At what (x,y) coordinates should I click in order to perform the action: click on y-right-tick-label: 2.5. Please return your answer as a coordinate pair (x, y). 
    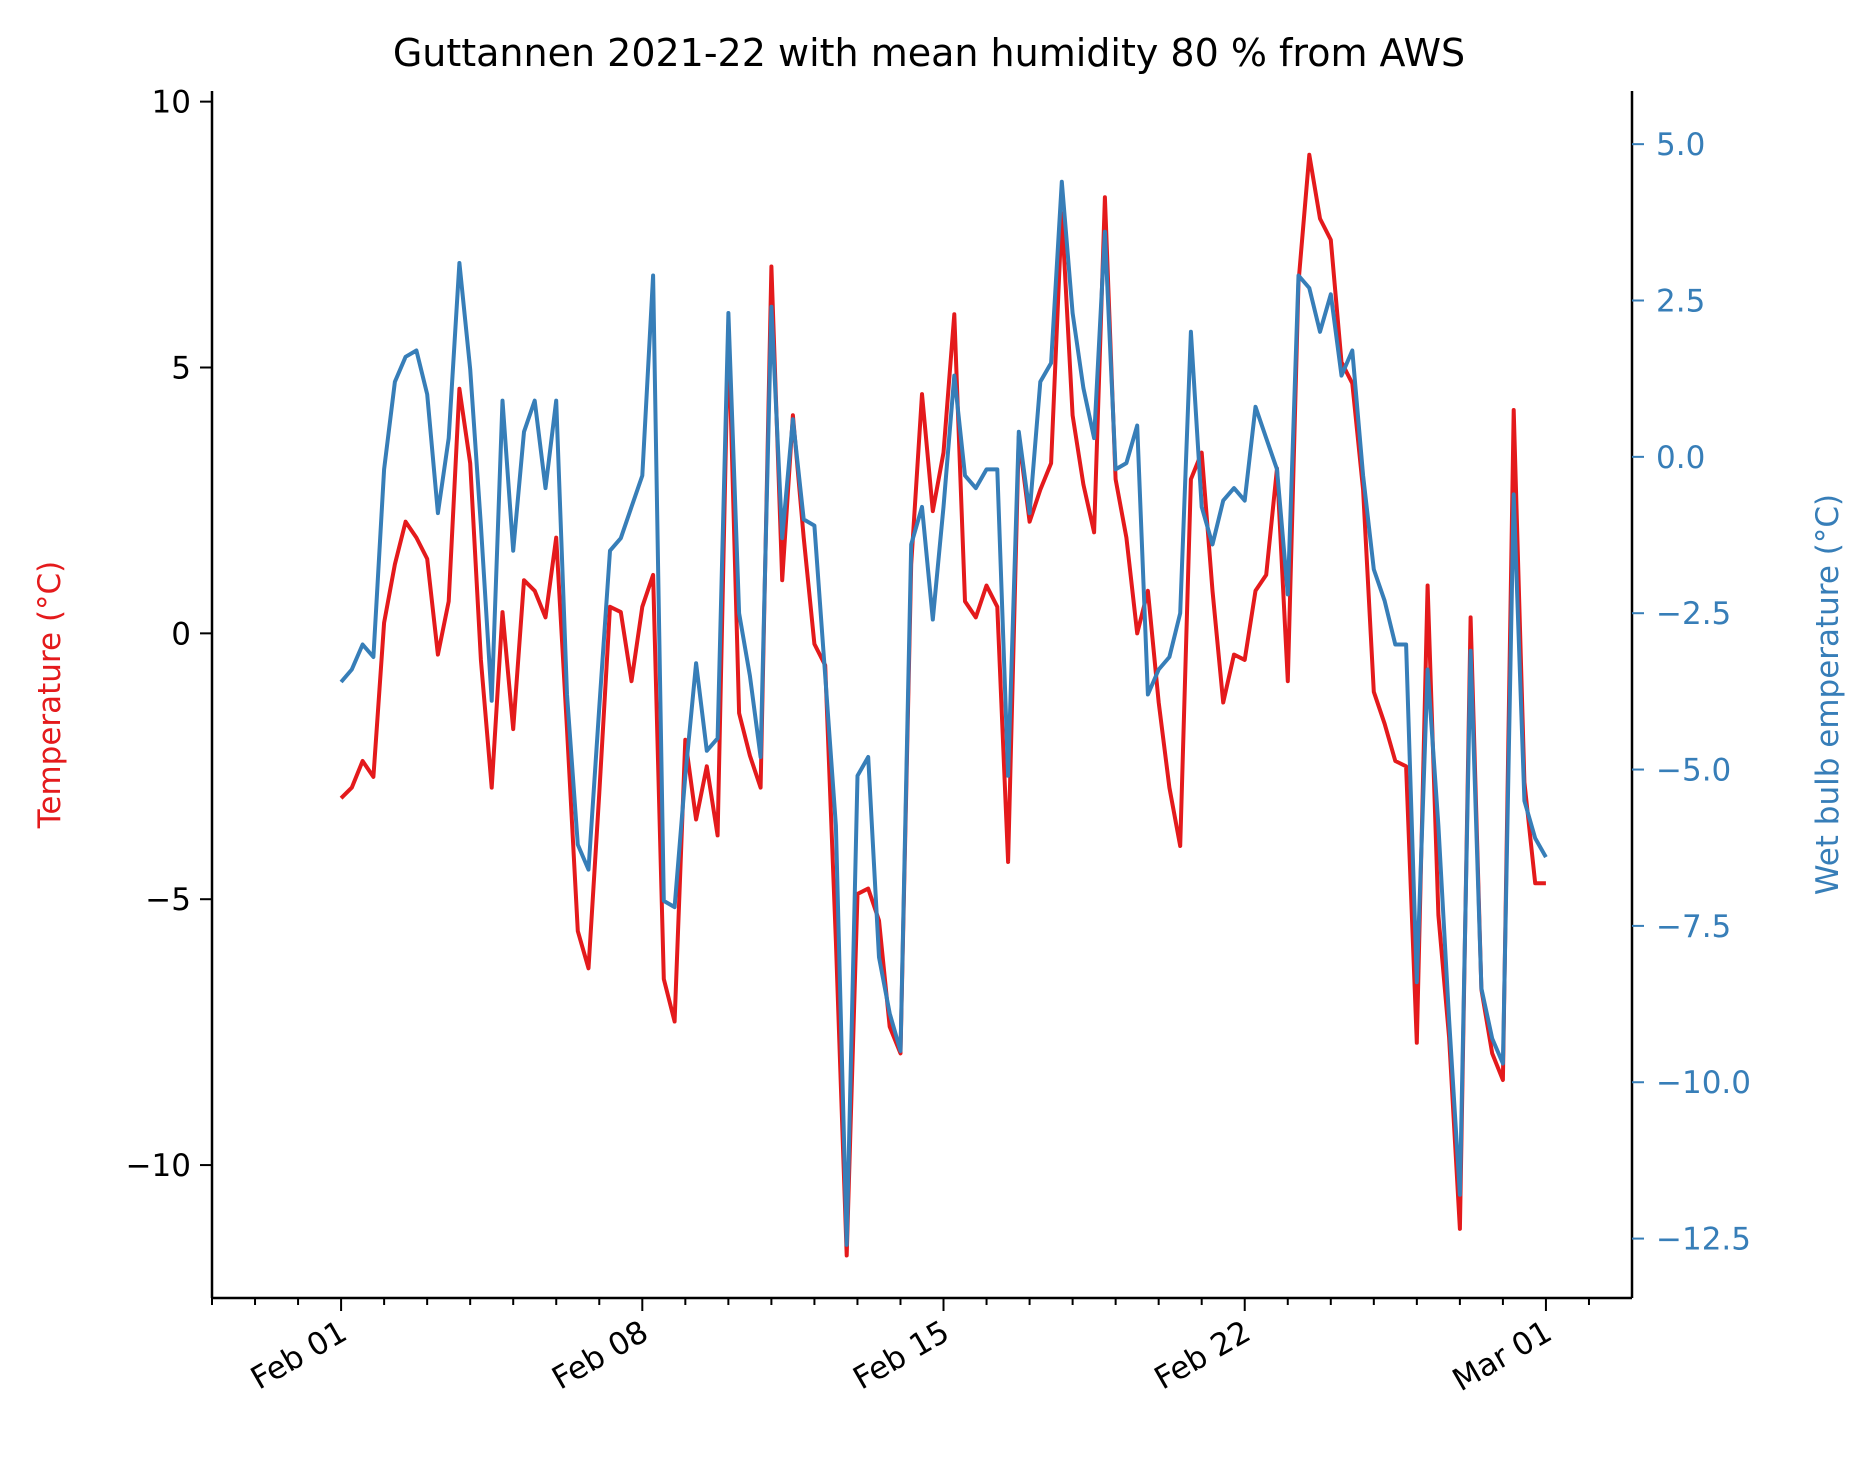
    Looking at the image, I should click on (1680, 302).